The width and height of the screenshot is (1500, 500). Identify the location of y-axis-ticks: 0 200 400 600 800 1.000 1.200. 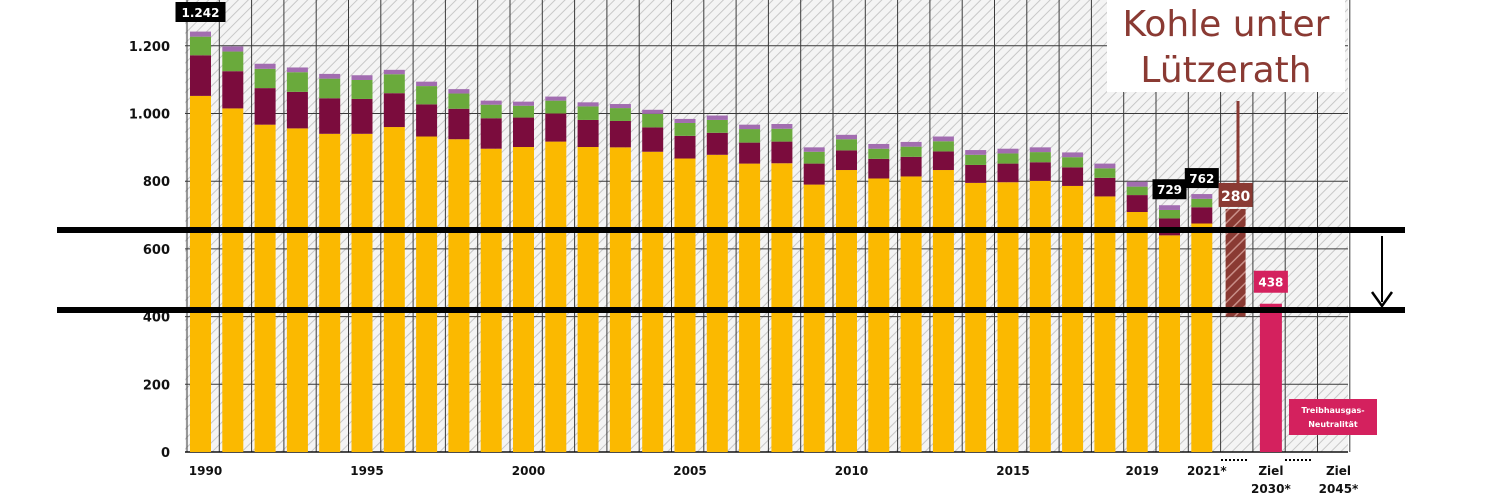
(149, 250).